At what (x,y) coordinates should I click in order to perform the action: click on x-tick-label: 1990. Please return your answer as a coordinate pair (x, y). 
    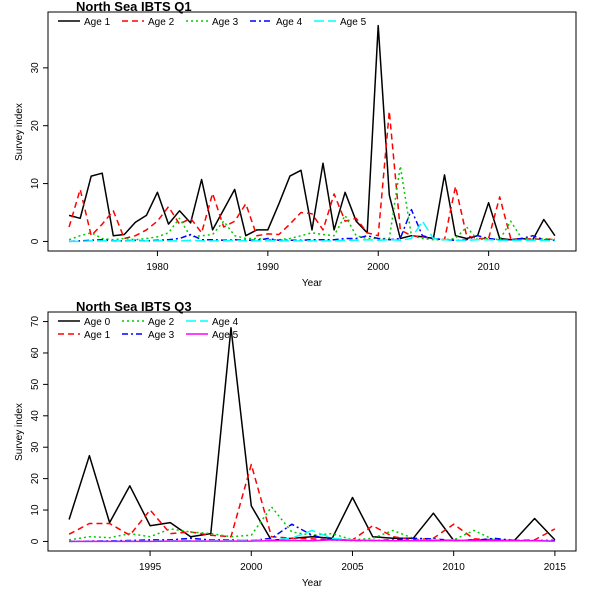
    Looking at the image, I should click on (268, 267).